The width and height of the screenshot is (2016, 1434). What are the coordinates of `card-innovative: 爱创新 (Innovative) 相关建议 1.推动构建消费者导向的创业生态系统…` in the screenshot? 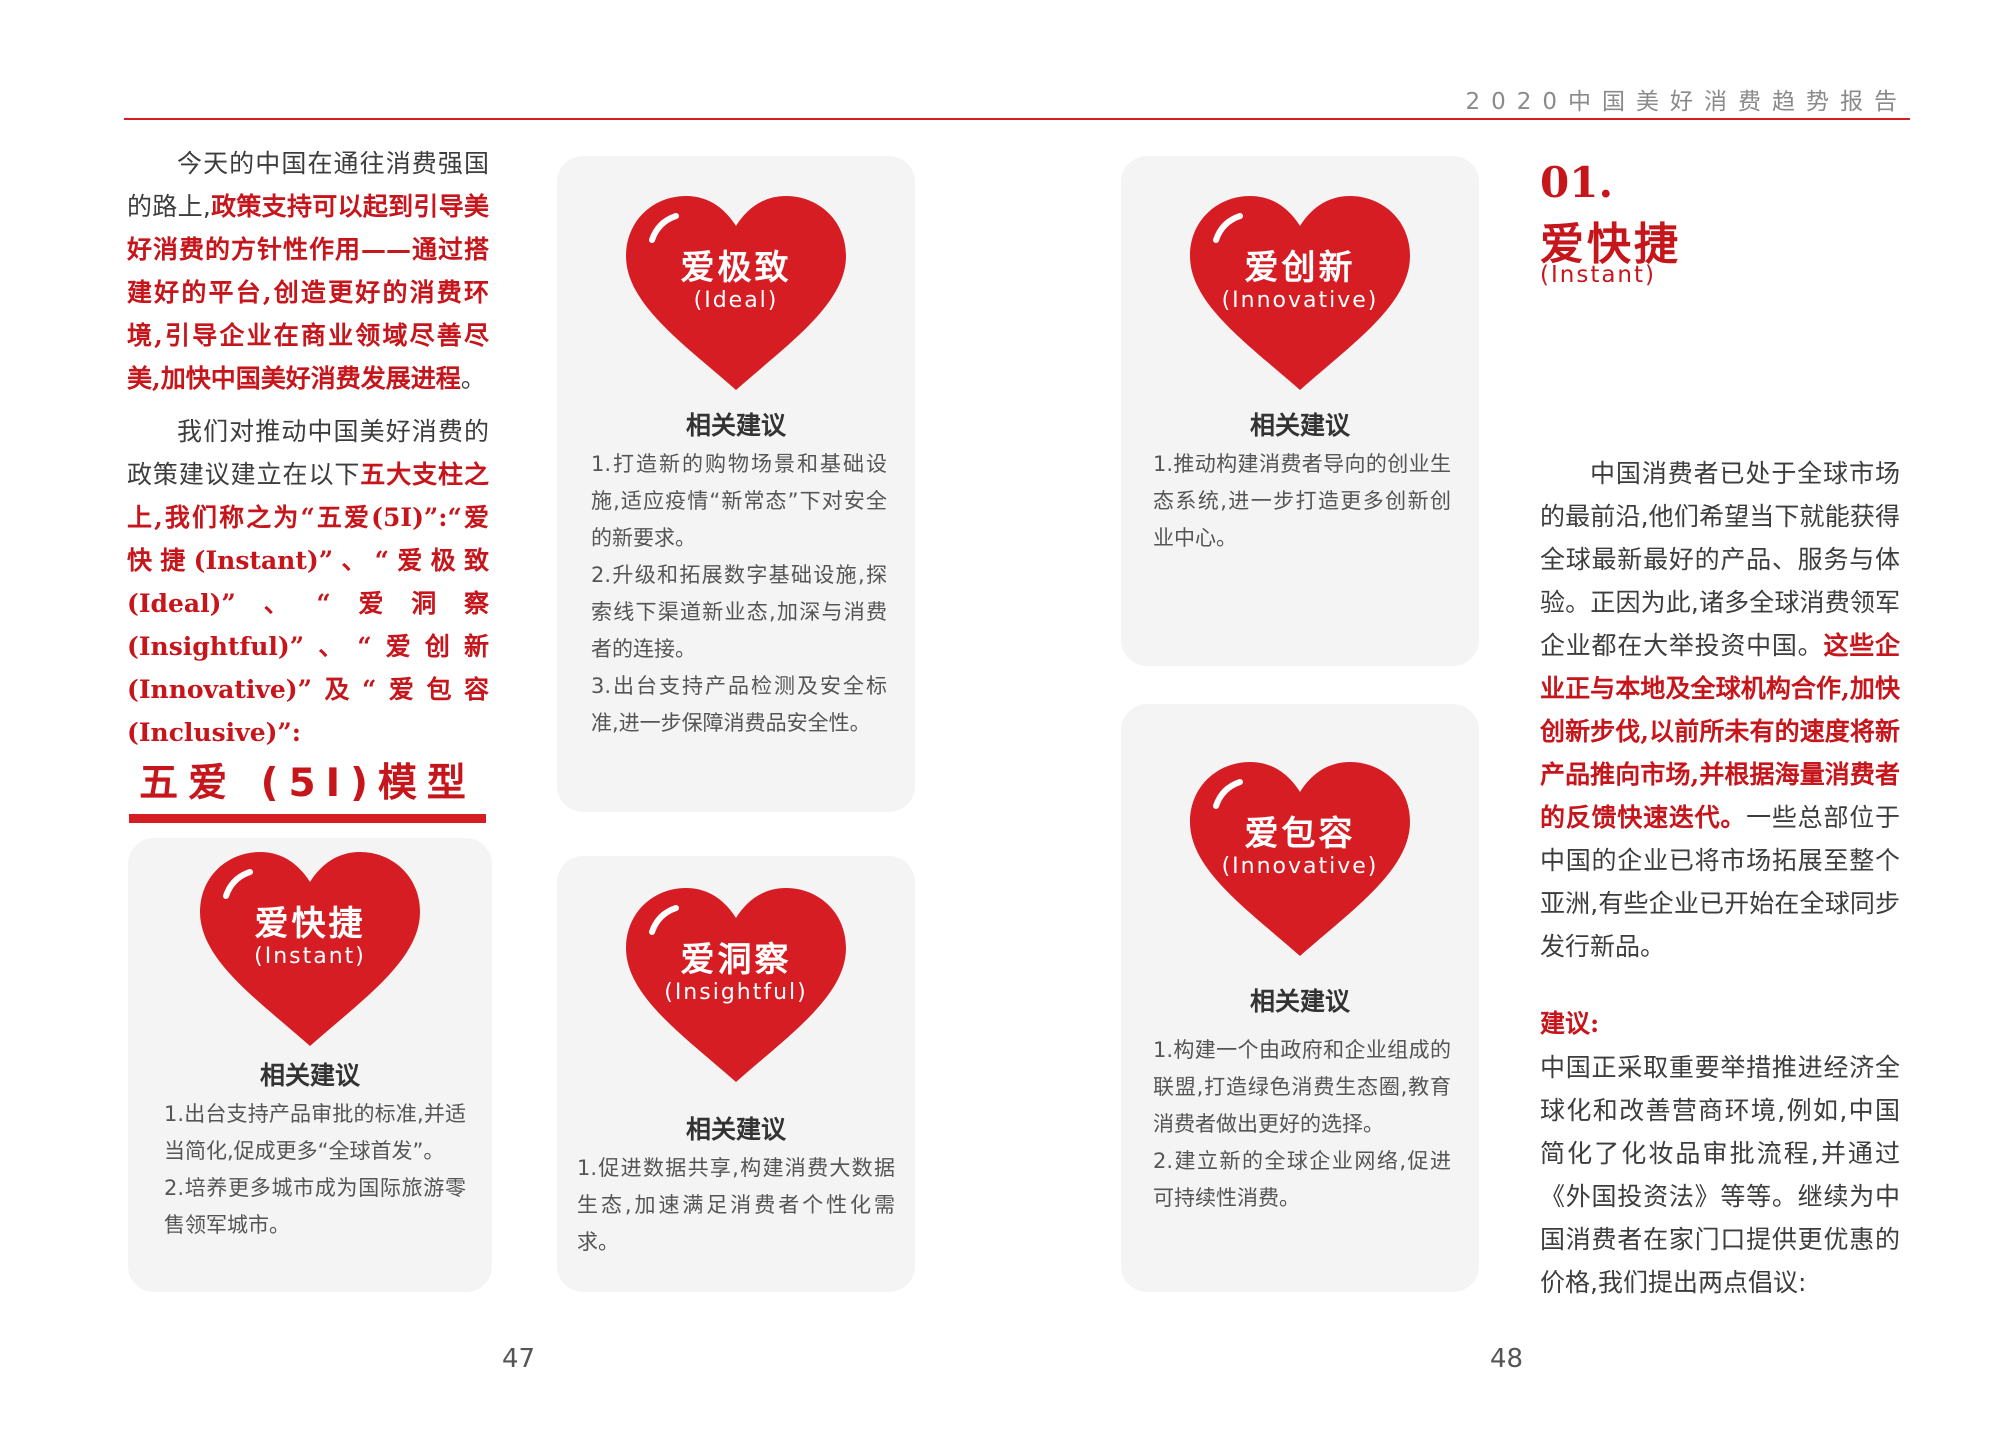 It's located at (1300, 411).